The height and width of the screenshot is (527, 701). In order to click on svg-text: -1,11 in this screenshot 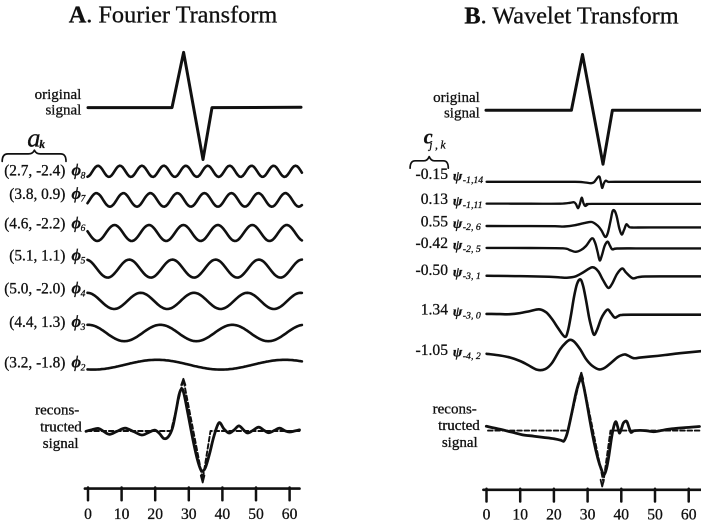, I will do `click(473, 205)`.